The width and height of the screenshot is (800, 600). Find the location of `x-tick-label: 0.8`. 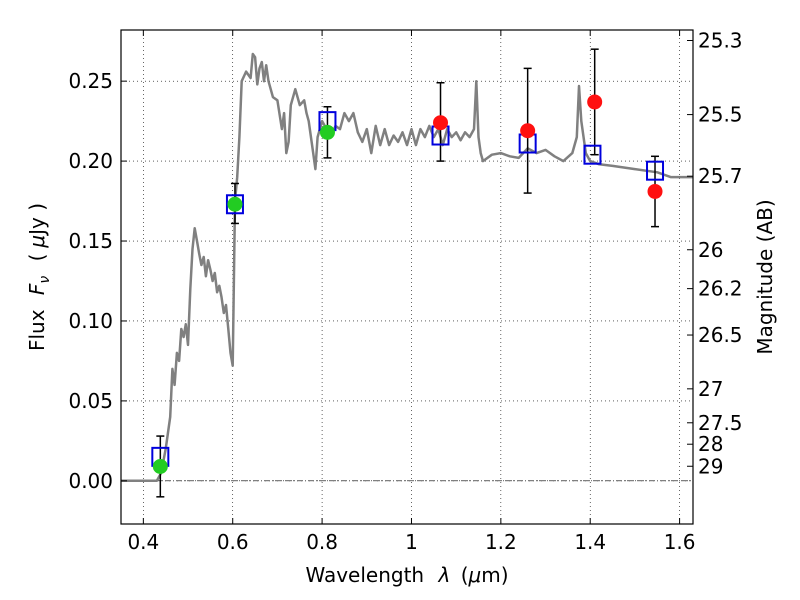

x-tick-label: 0.8 is located at coordinates (322, 542).